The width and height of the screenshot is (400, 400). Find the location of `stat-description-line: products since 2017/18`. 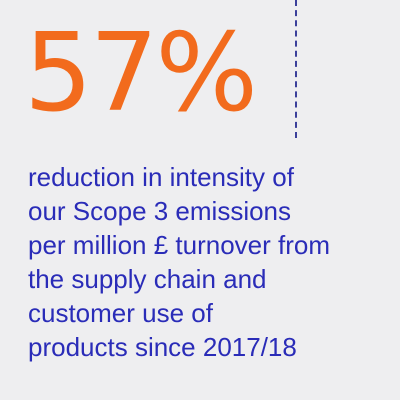

stat-description-line: products since 2017/18 is located at coordinates (162, 347).